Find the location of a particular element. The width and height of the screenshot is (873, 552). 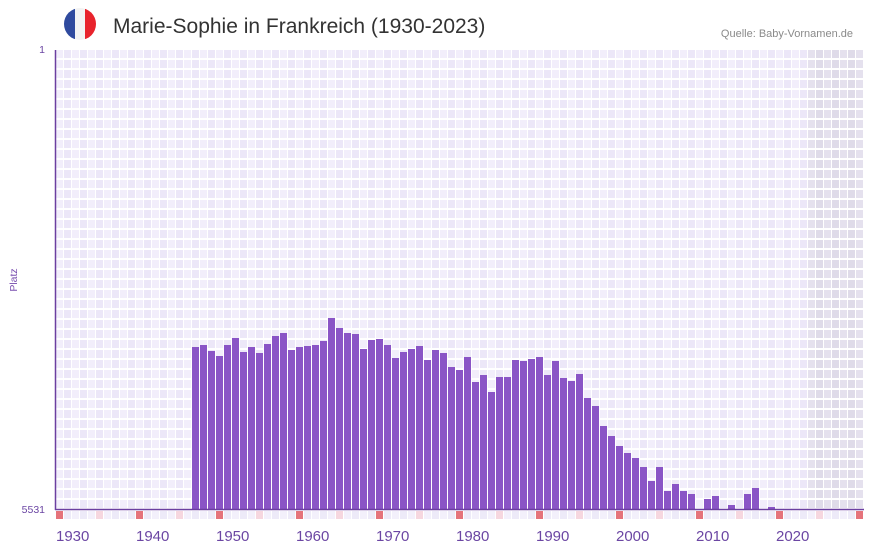

bar-1964 is located at coordinates (331, 413).